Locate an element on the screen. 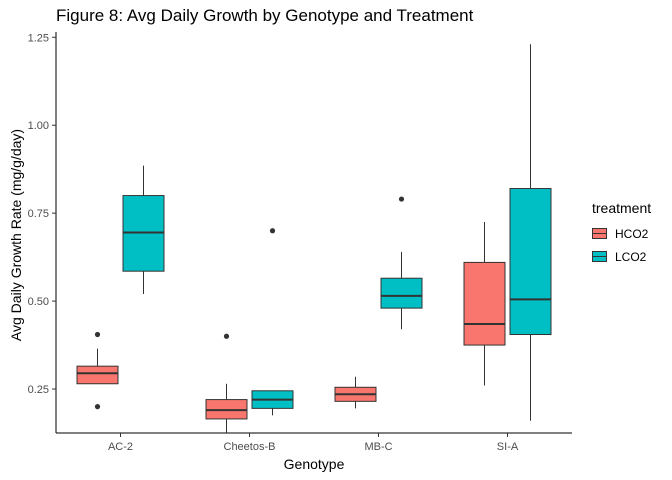 Image resolution: width=672 pixels, height=480 pixels. outlier-lco2-mb-c is located at coordinates (401, 199).